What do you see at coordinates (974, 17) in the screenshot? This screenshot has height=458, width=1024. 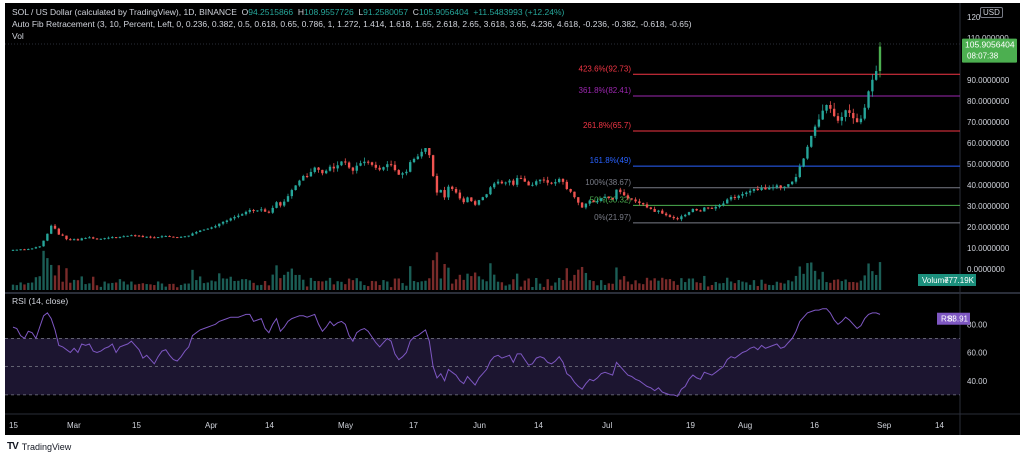 I see `price-axis-label: 120` at bounding box center [974, 17].